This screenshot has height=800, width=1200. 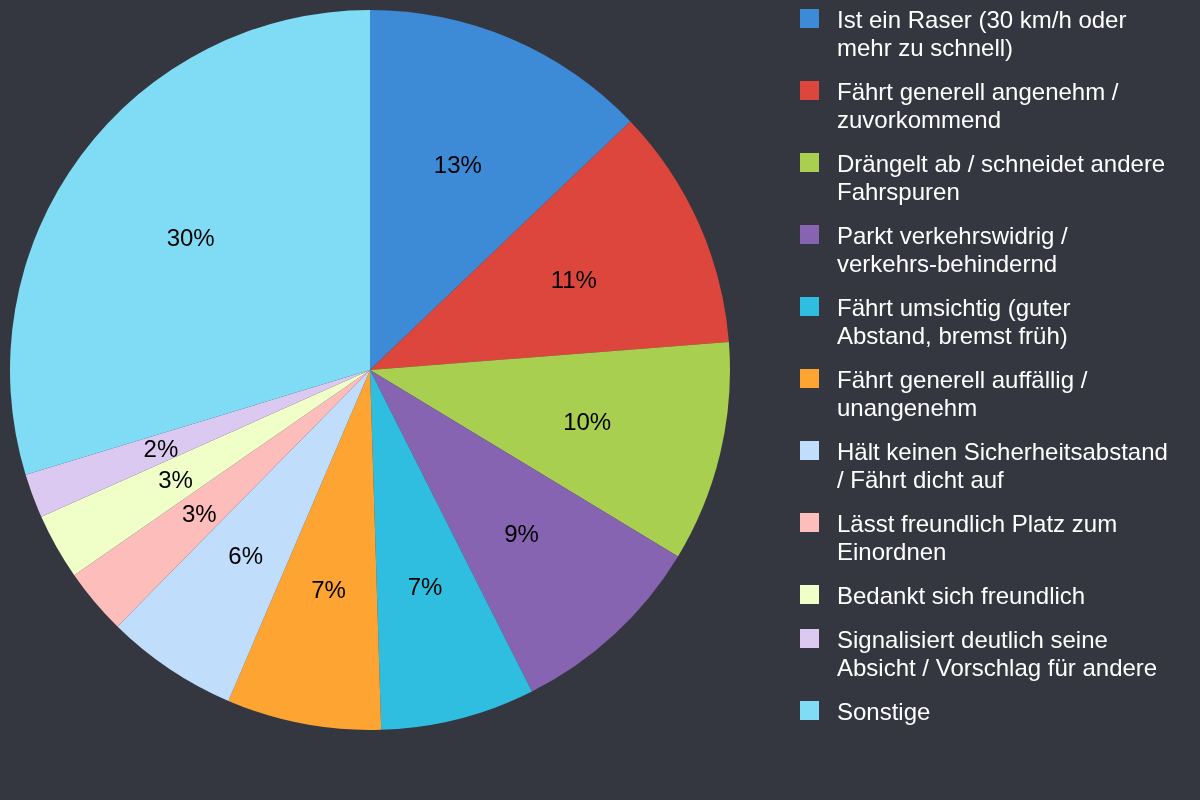 I want to click on legend-label: Hält keinen Sicherheitsabstand / Fährt dicht auf, so click(x=1002, y=465).